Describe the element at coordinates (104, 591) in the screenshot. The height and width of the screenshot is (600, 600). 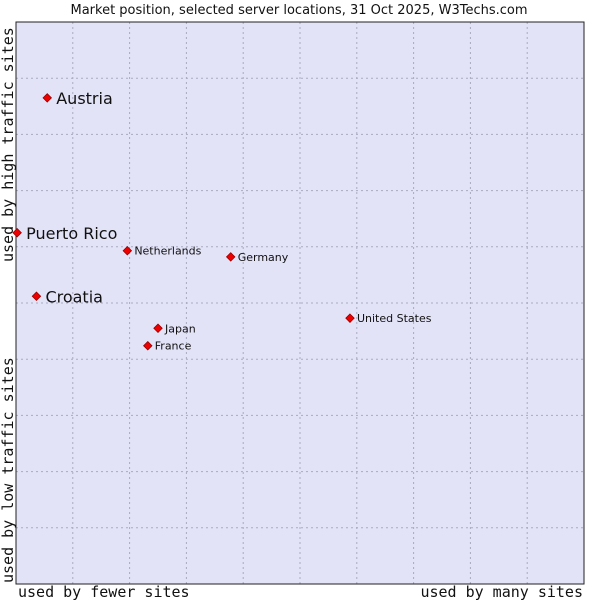
I see `x-axis-label-fewer: used by fewer sites` at that location.